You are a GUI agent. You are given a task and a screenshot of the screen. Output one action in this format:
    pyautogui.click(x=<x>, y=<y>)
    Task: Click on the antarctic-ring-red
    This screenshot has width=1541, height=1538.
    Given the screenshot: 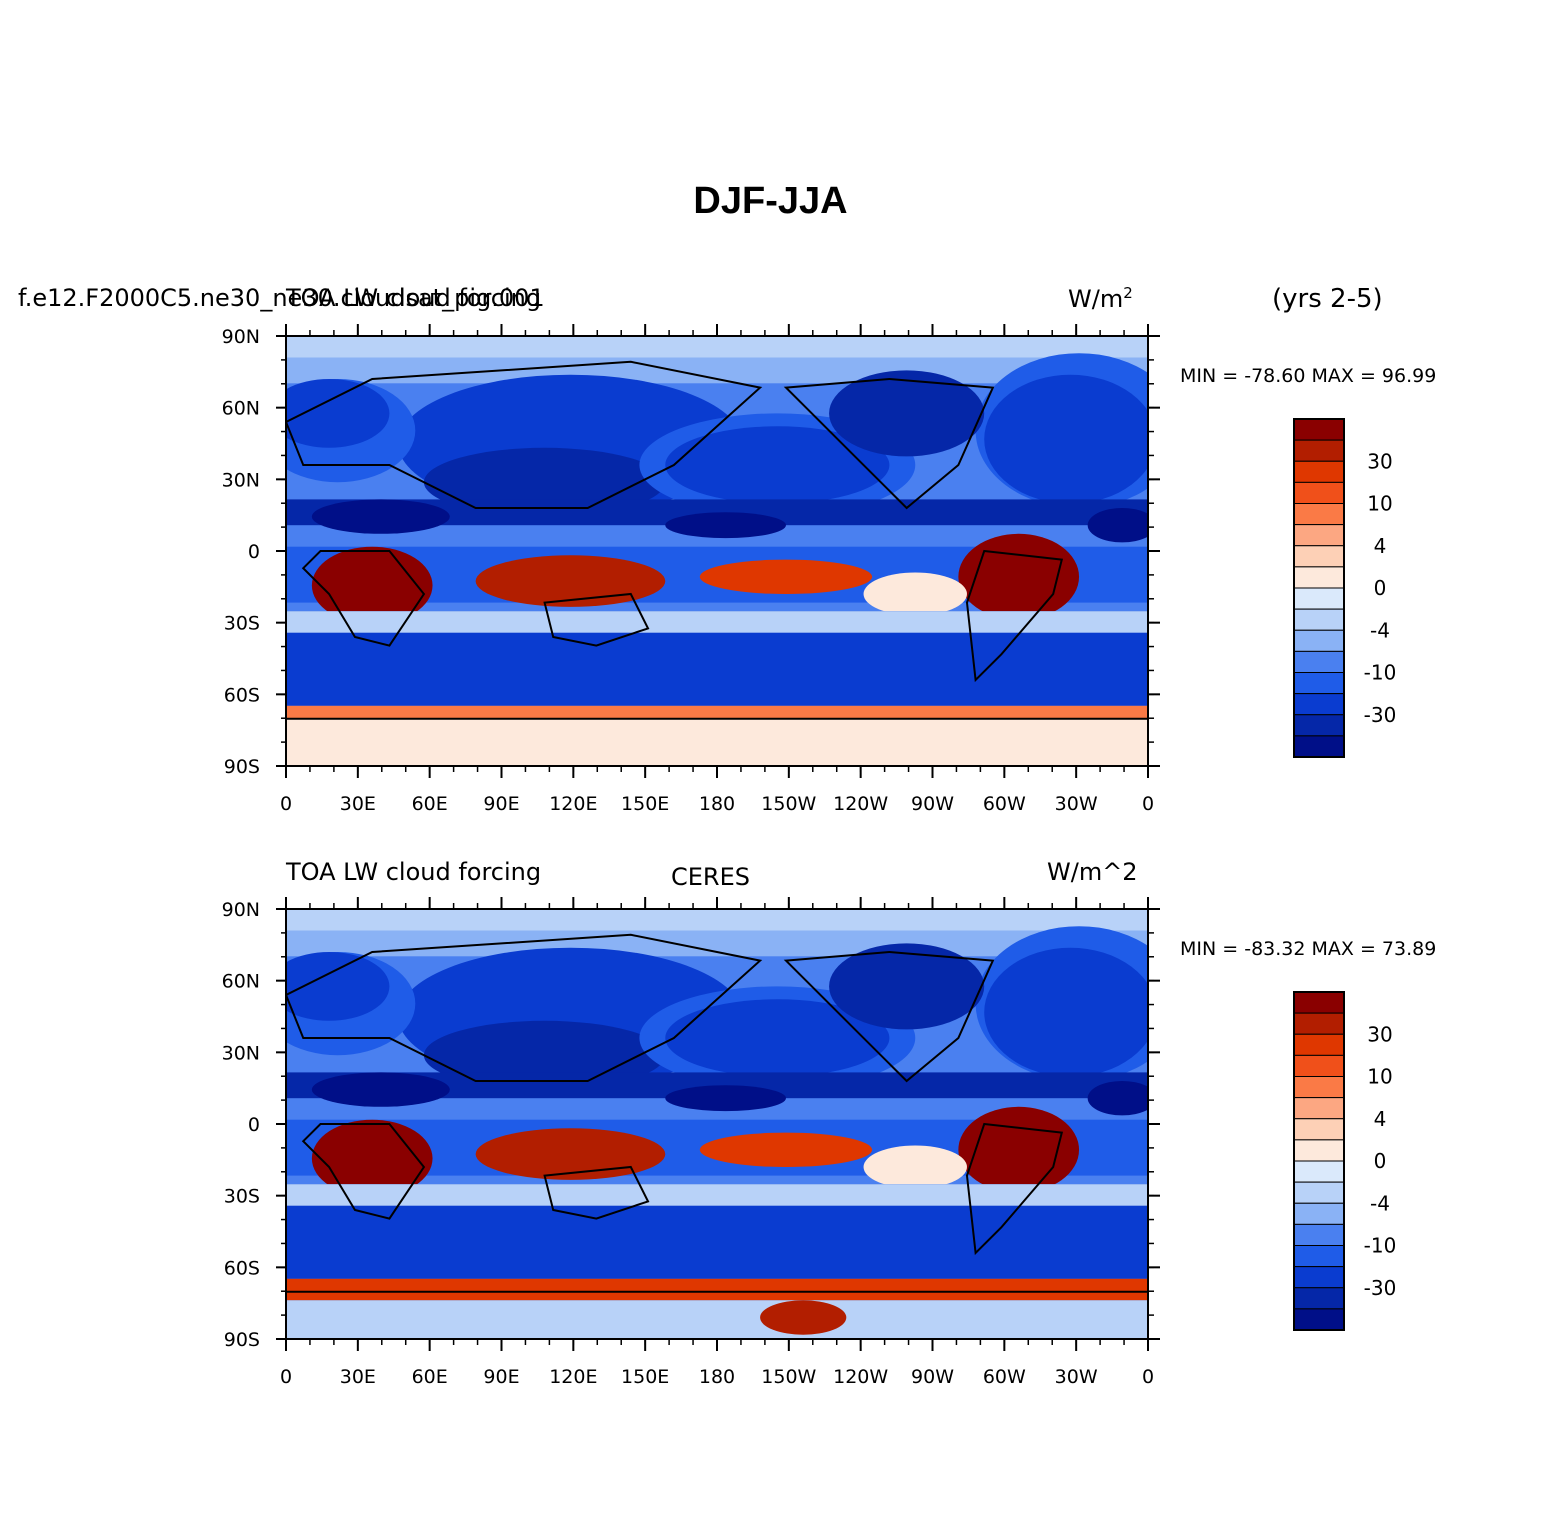 What is the action you would take?
    pyautogui.click(x=717, y=712)
    